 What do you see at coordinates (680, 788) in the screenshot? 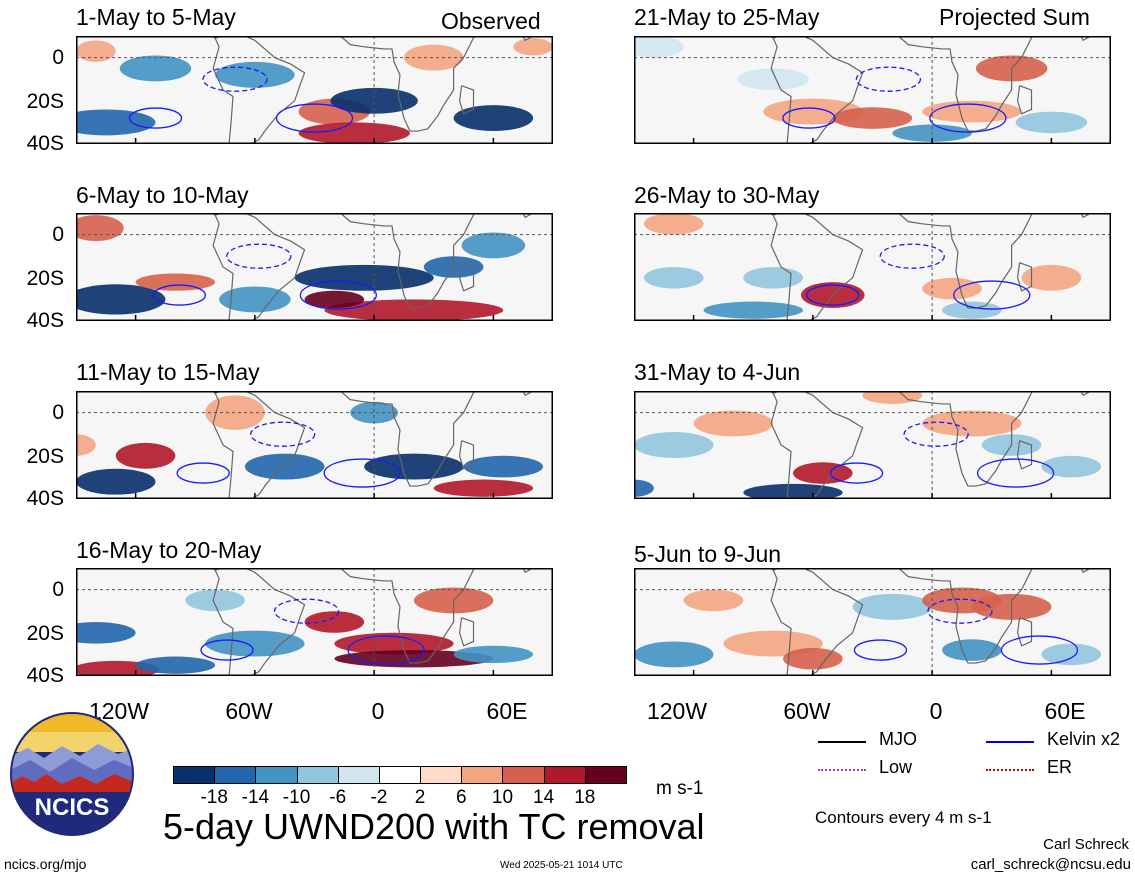
I see `units-label: m s-1` at bounding box center [680, 788].